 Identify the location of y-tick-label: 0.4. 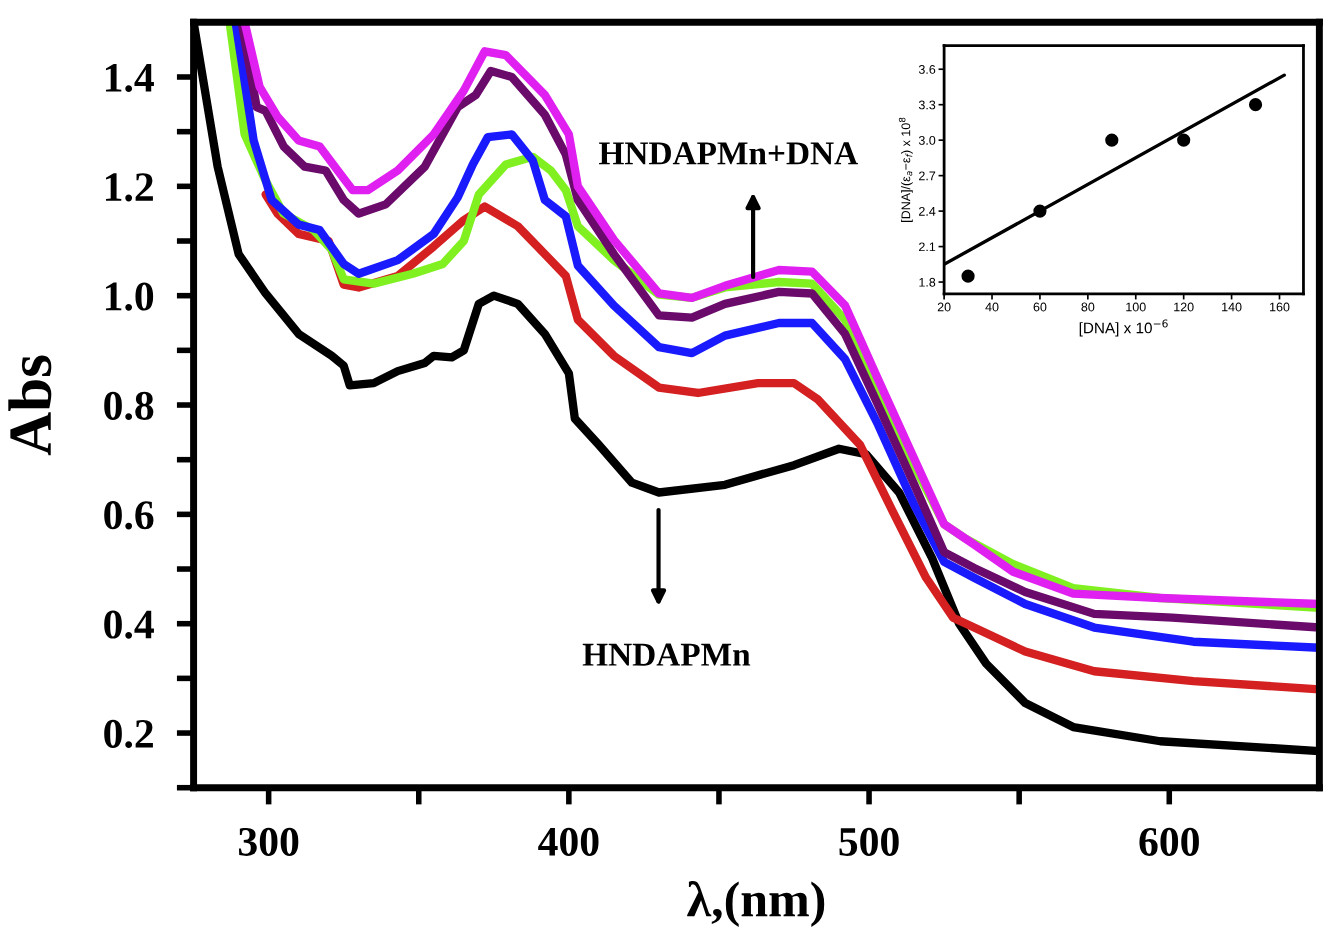
(129, 624).